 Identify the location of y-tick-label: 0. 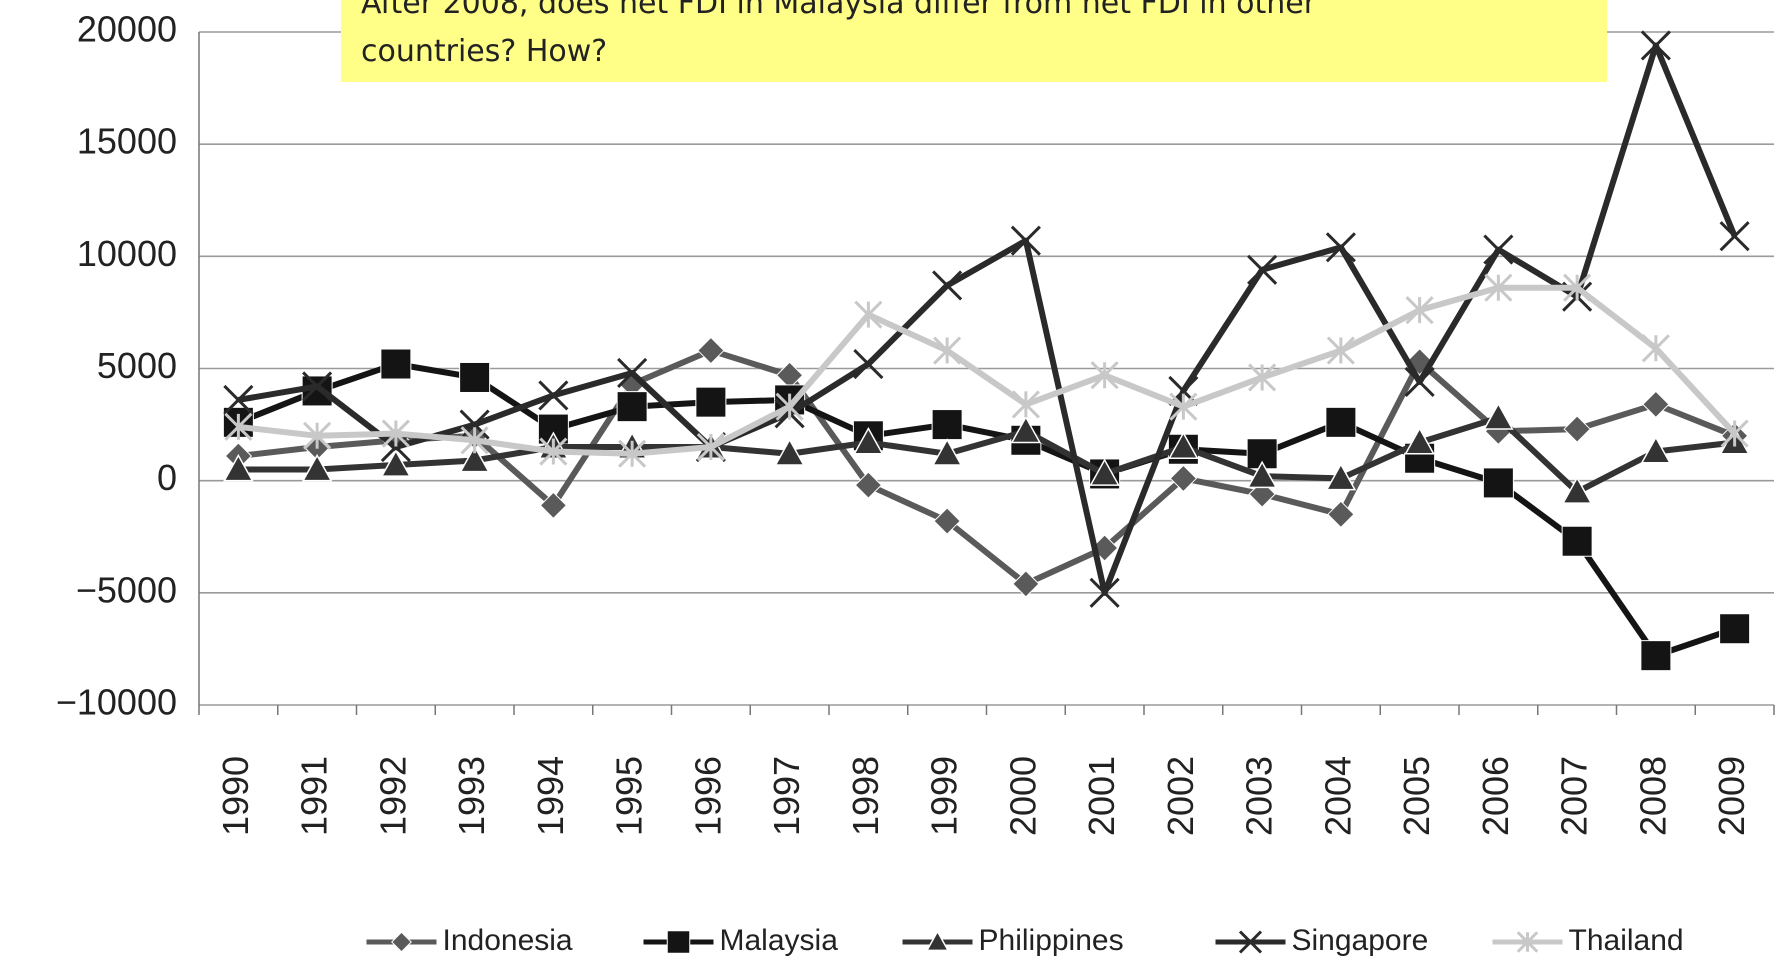
(167, 477).